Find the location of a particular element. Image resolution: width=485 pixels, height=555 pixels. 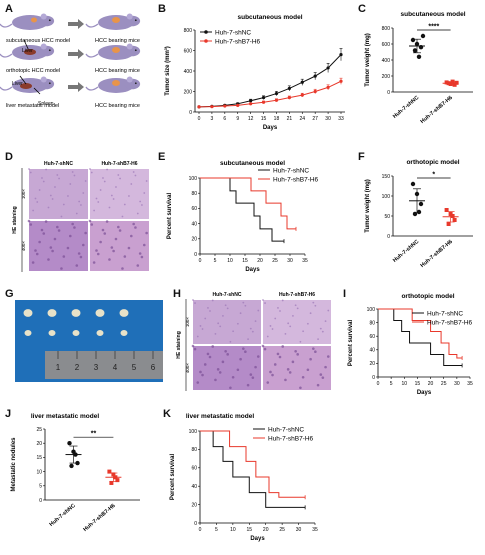

significance-label: ** is located at coordinates (94, 434).